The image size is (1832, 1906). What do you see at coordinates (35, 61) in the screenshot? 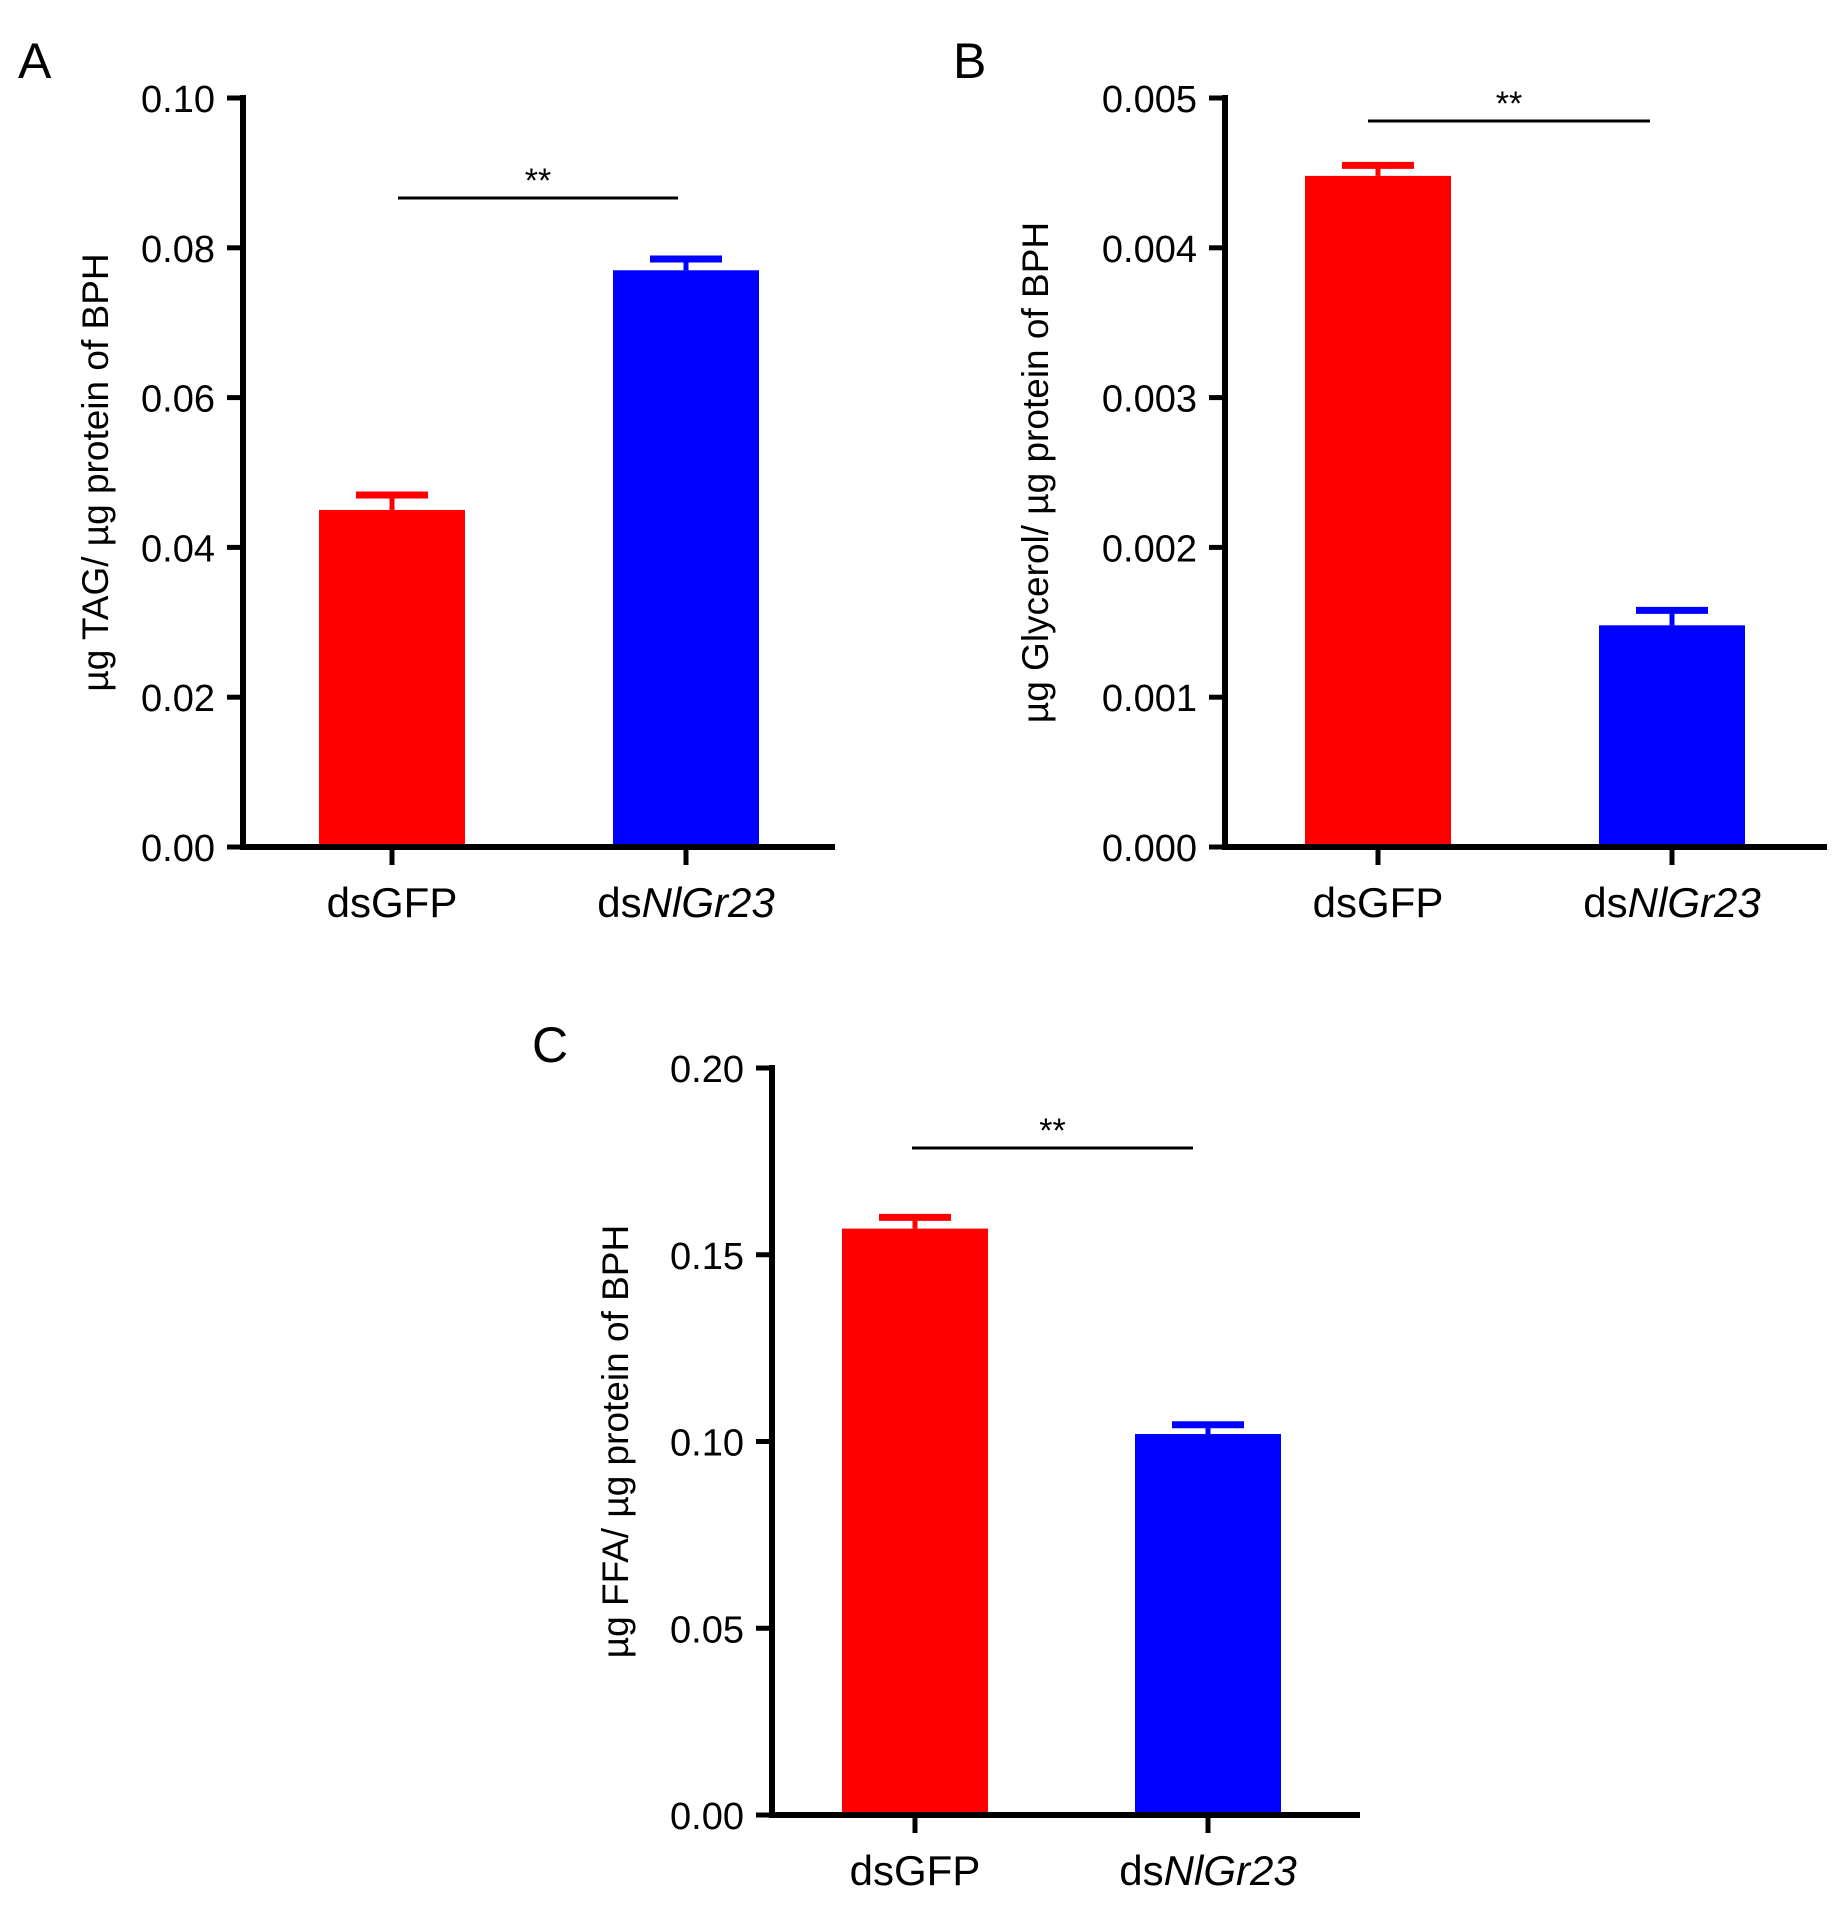
I see `panel-letter: A` at bounding box center [35, 61].